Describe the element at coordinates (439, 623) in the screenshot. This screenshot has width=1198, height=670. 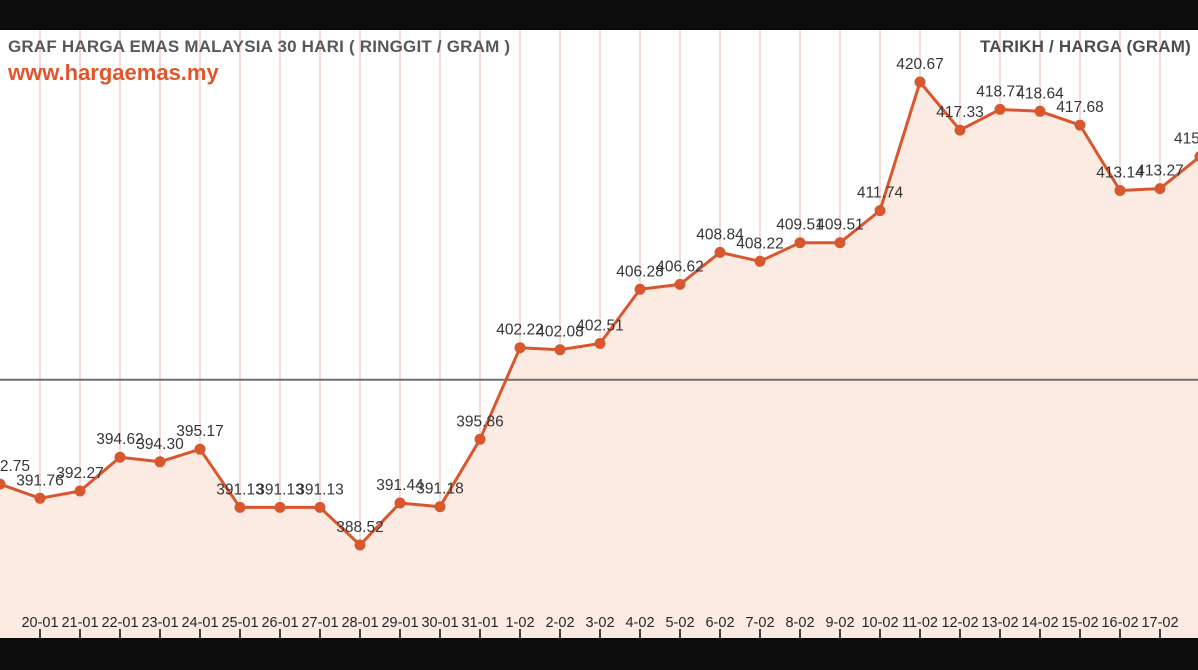
I see `x-axis-label: 30-01` at that location.